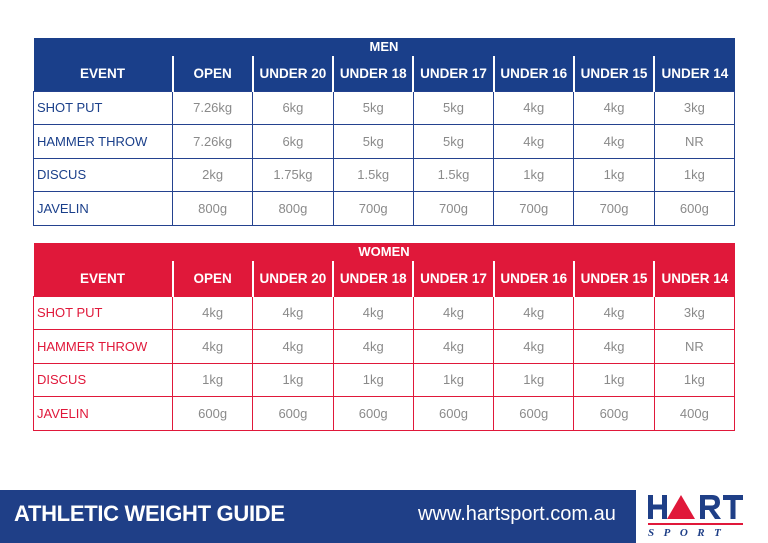 The width and height of the screenshot is (768, 543). Describe the element at coordinates (689, 533) in the screenshot. I see `logo-subtext: SPORT` at that location.